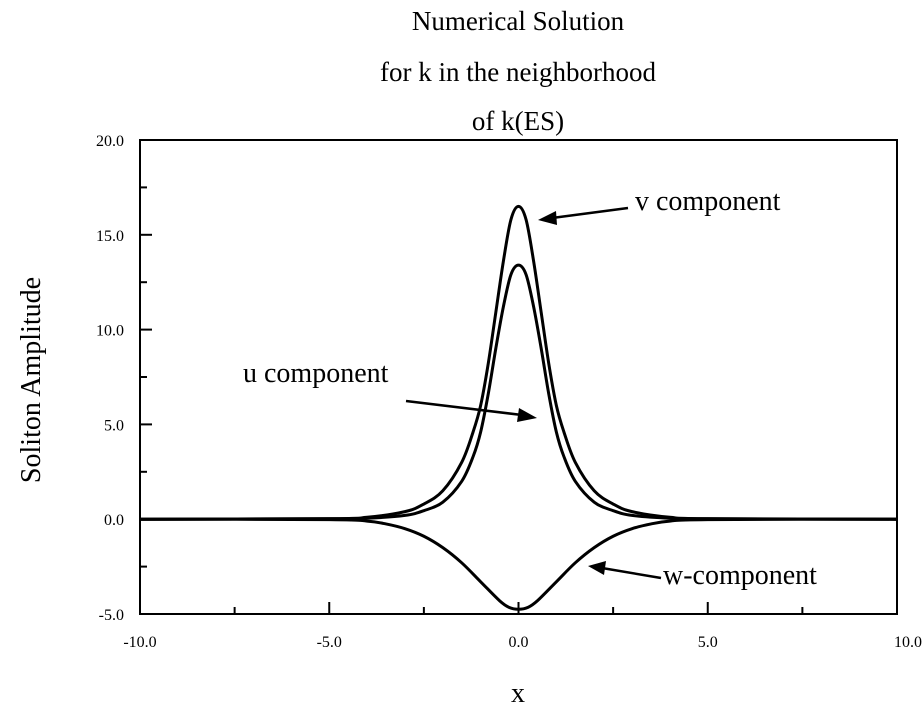 The width and height of the screenshot is (924, 713). Describe the element at coordinates (527, 415) in the screenshot. I see `annotation-u-arrow-head` at that location.